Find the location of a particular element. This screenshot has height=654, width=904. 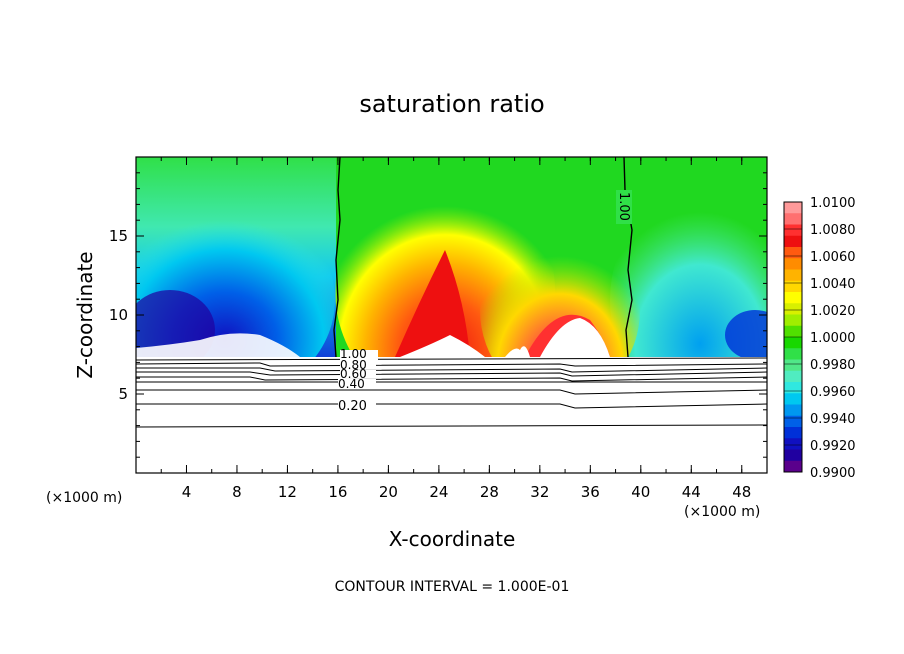

colorbar-label: 1.0020 is located at coordinates (833, 311).